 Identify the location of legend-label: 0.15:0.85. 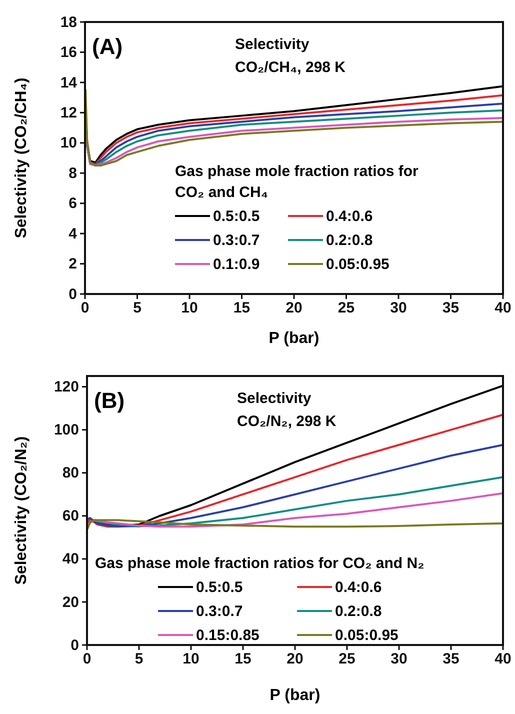
(228, 635).